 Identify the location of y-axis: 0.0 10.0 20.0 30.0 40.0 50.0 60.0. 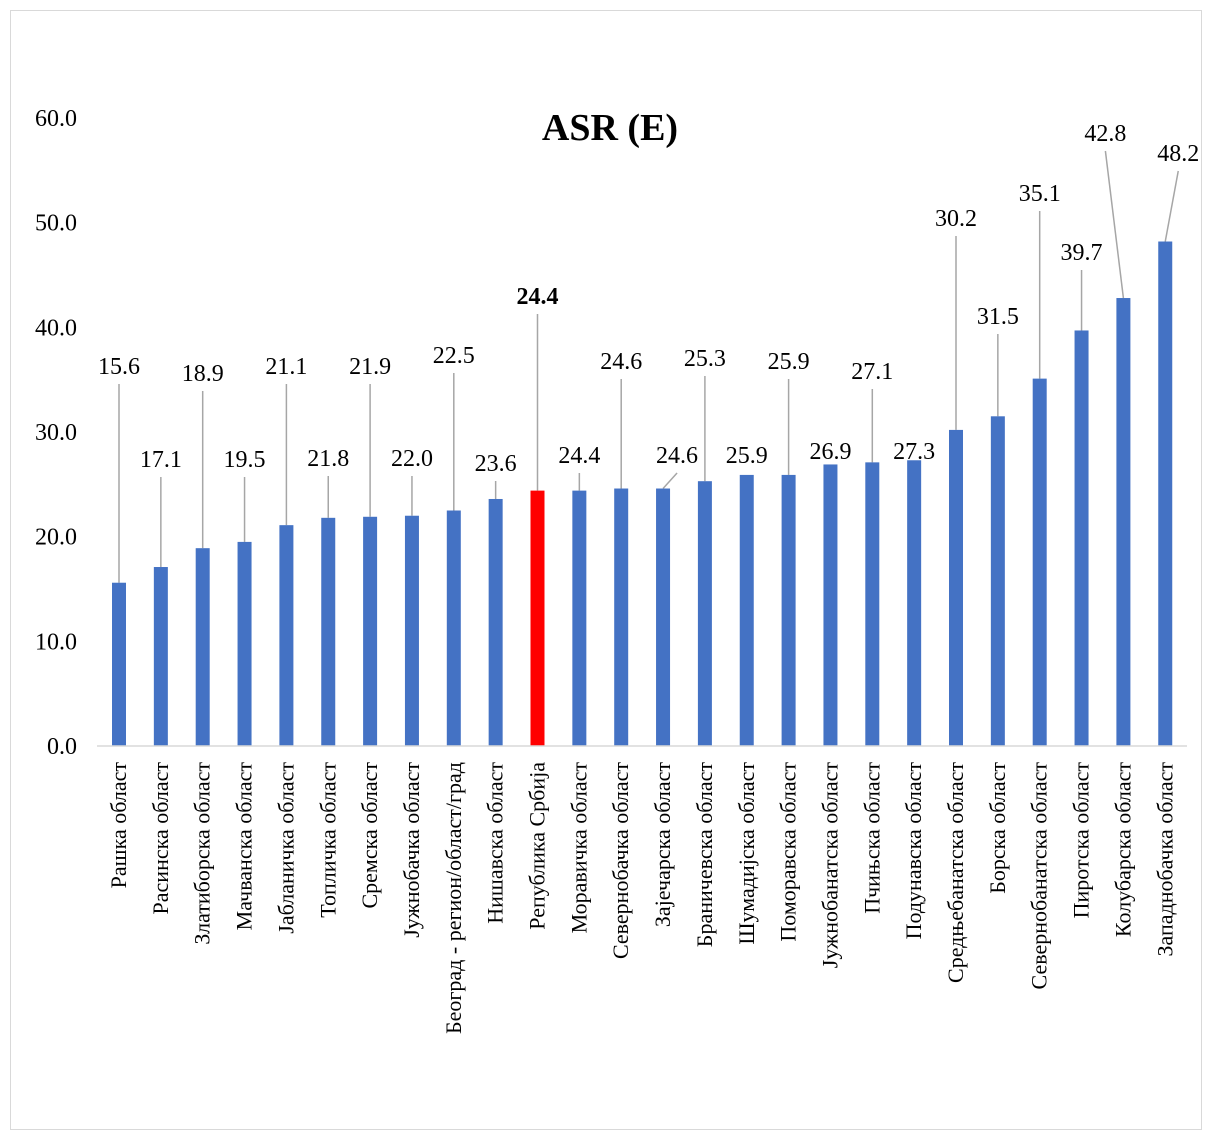
(56, 433).